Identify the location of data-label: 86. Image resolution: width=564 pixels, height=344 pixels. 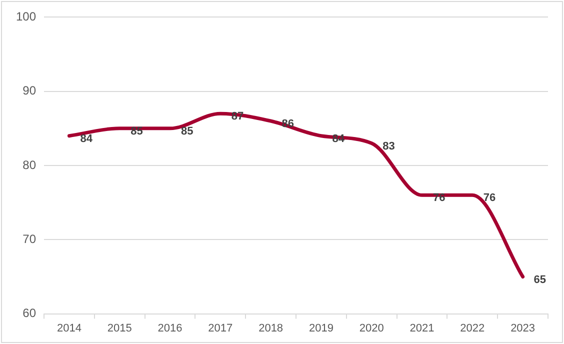
(288, 124).